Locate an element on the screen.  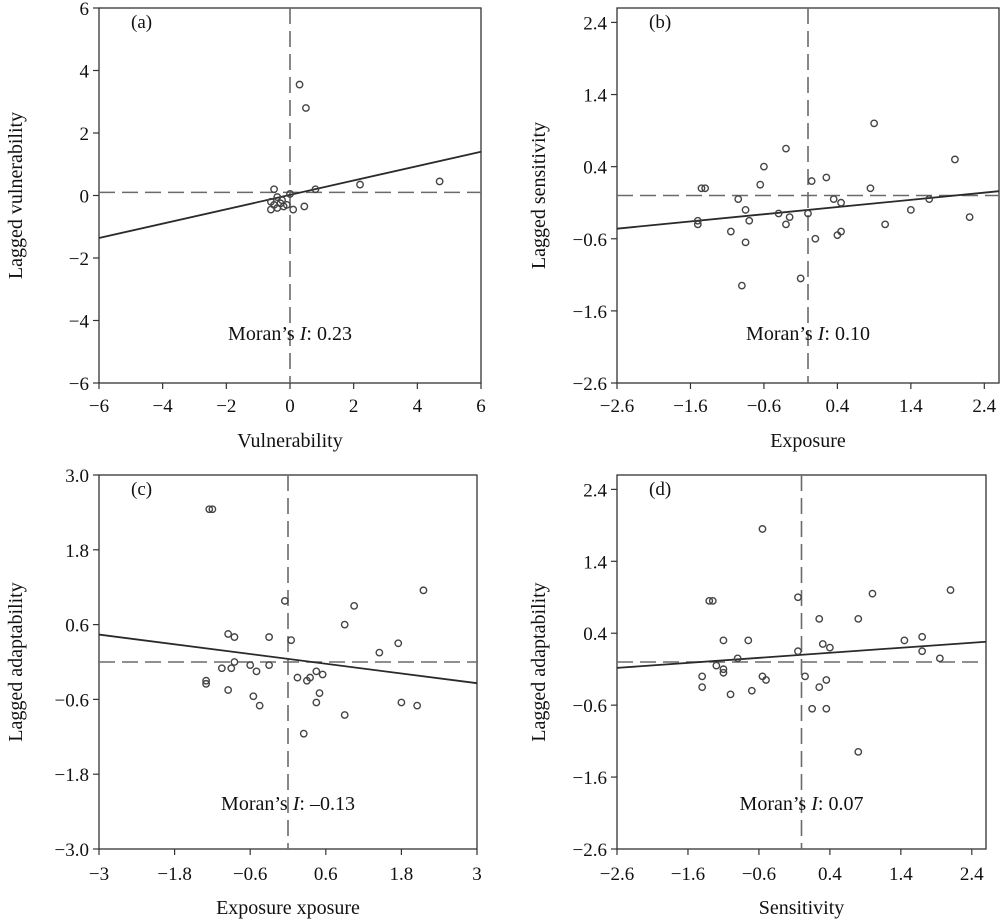
x-tick-label: −2 is located at coordinates (226, 406).